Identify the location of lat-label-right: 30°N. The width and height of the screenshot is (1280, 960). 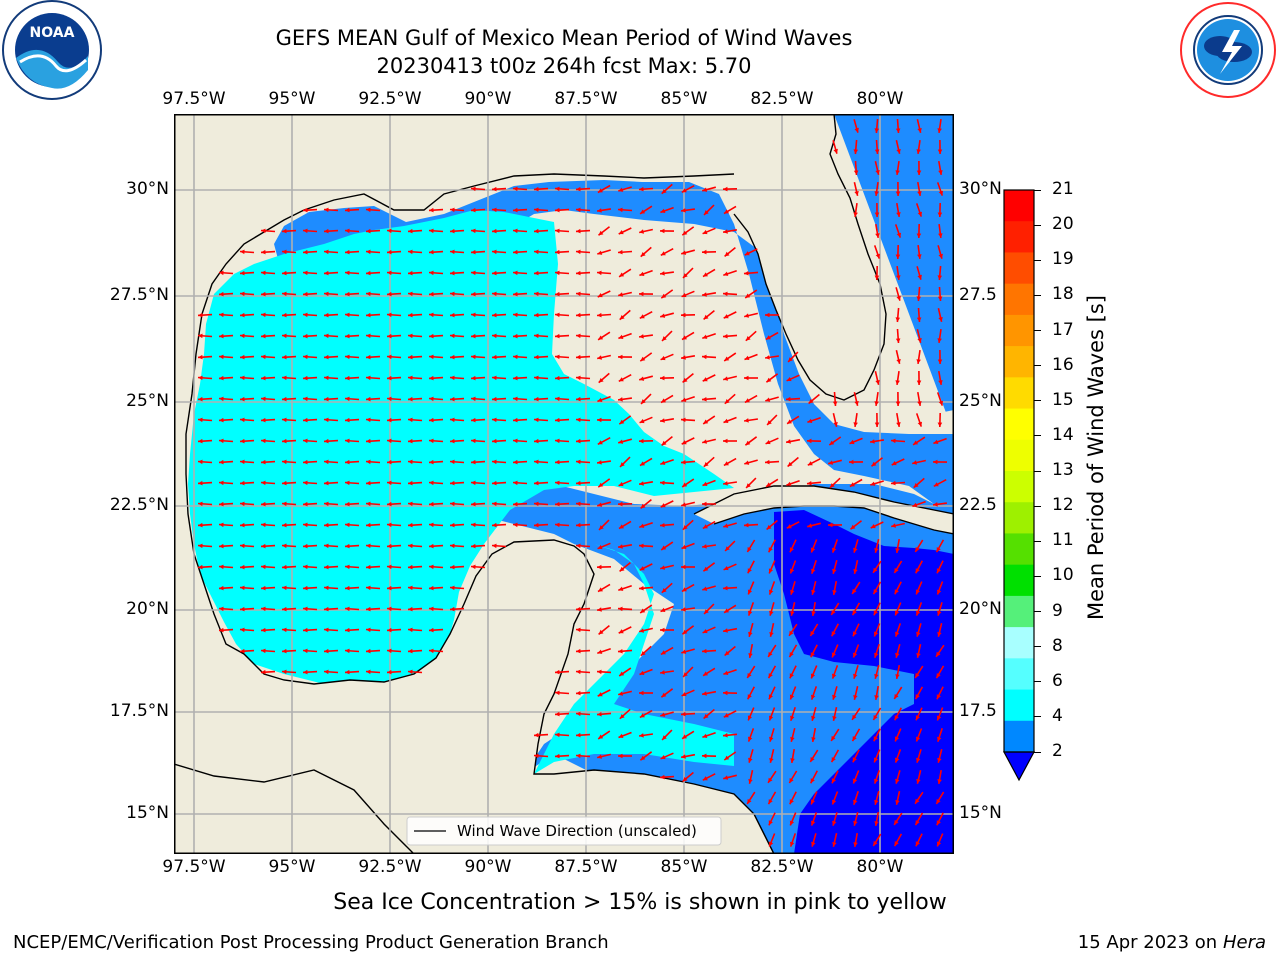
(980, 189).